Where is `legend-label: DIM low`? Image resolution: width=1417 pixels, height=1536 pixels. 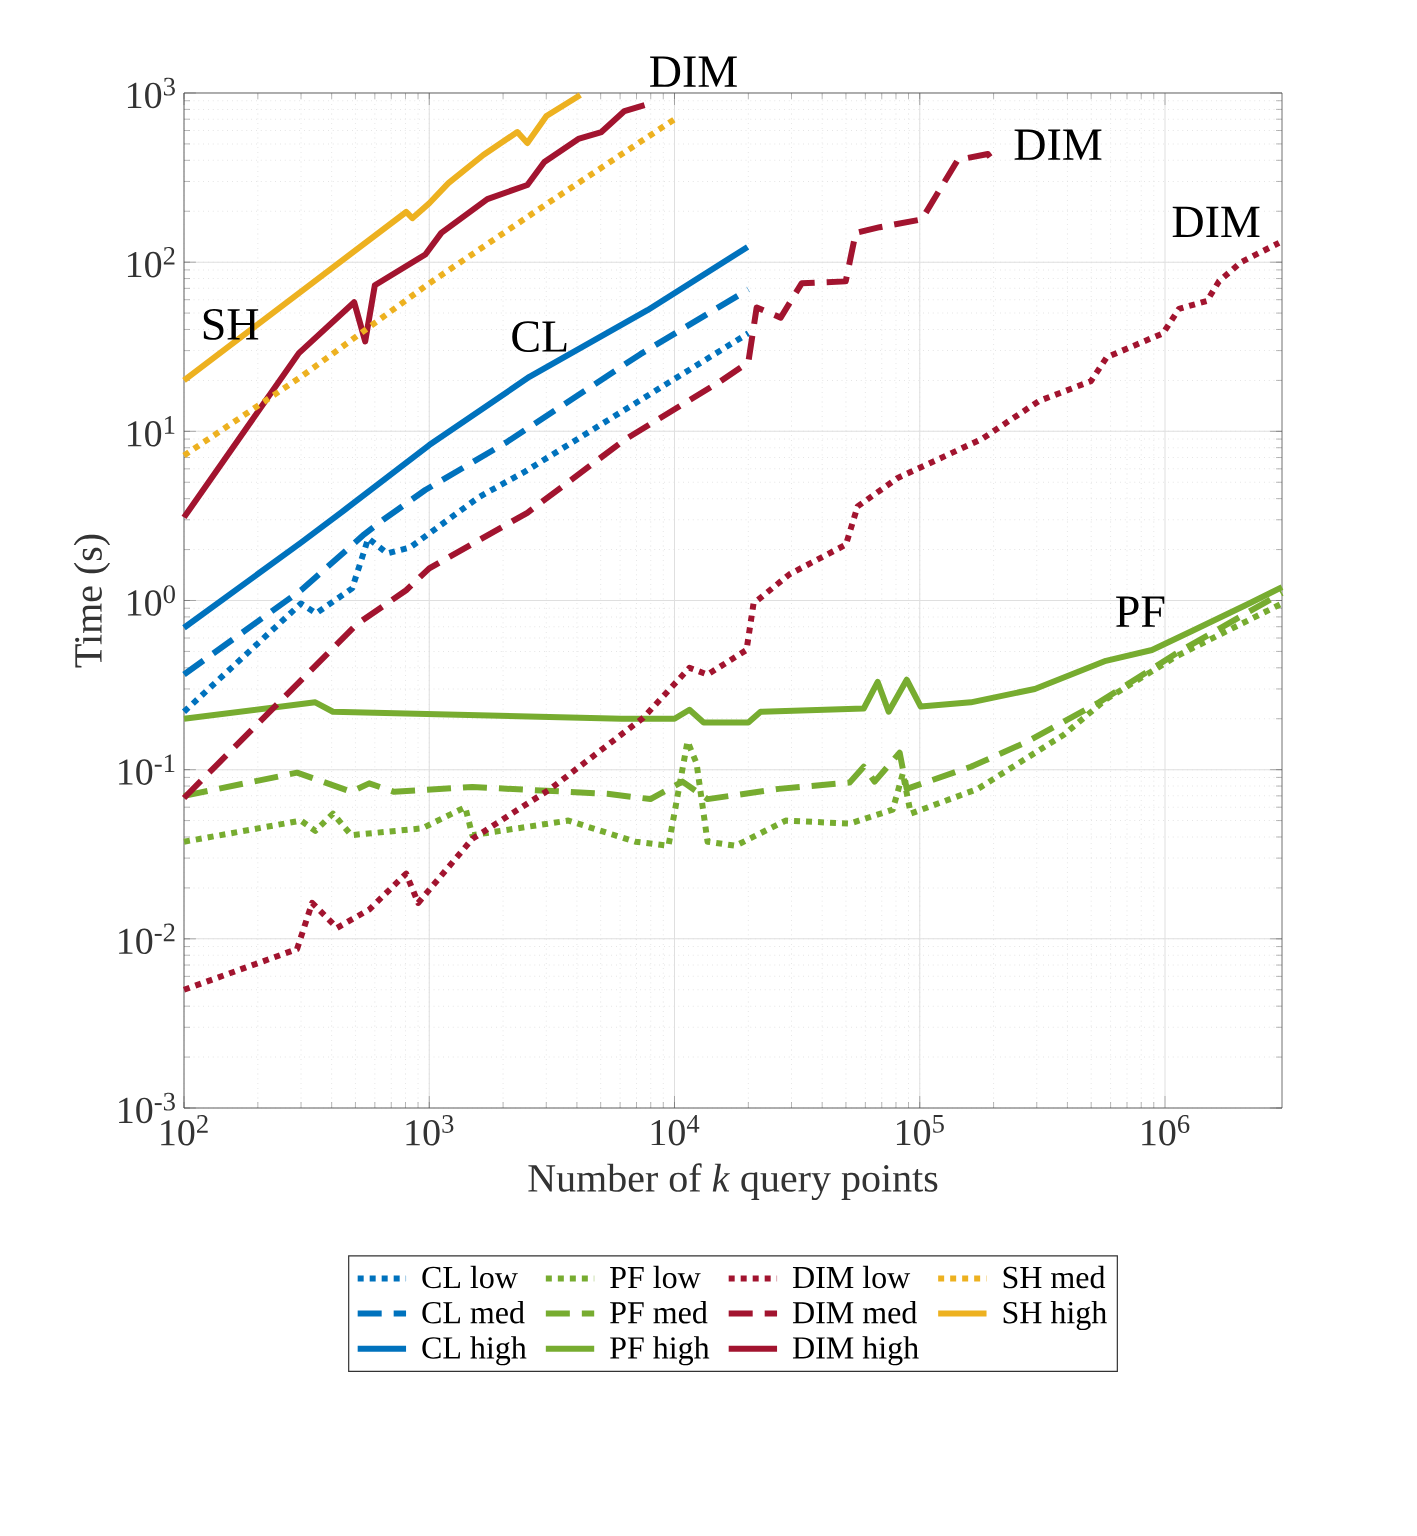 legend-label: DIM low is located at coordinates (851, 1277).